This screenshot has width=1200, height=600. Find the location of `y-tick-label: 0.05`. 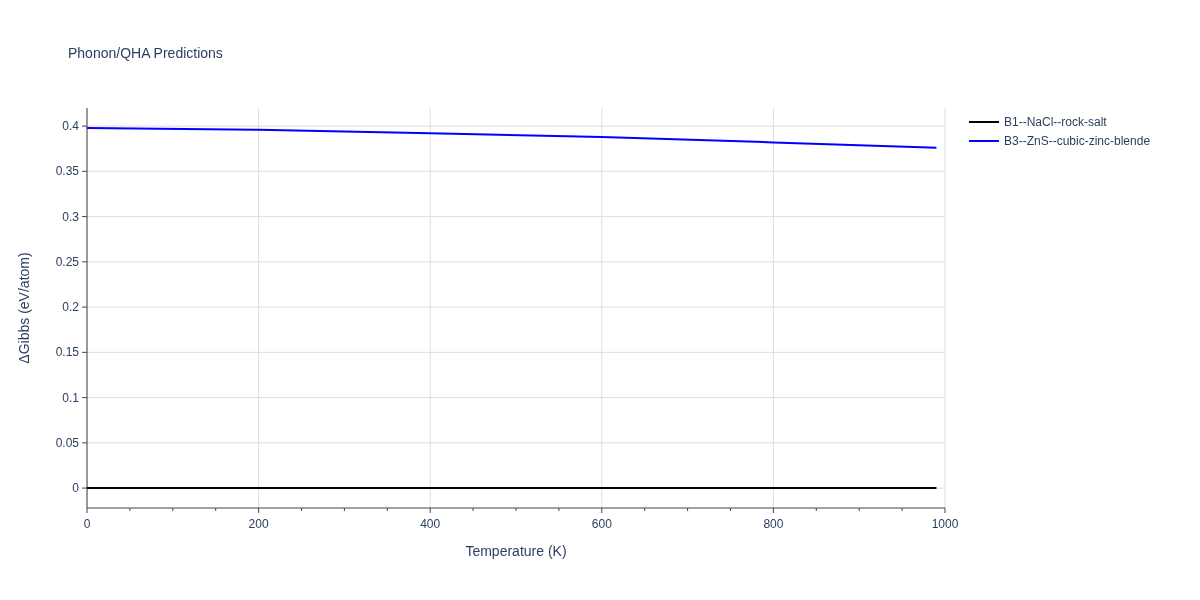

y-tick-label: 0.05 is located at coordinates (67, 442).